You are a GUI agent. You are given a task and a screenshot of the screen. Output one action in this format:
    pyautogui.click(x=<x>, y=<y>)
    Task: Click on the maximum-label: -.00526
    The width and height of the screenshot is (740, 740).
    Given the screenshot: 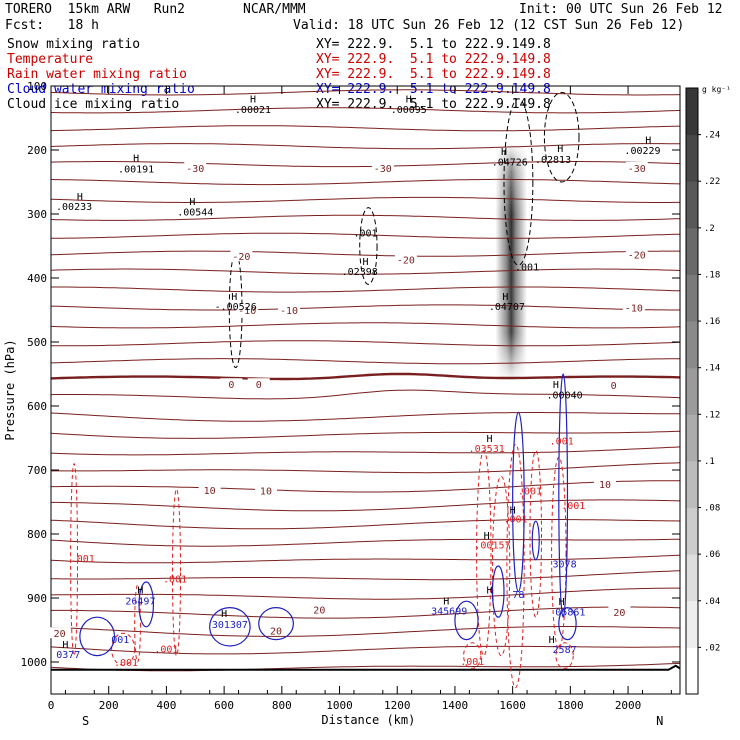 What is the action you would take?
    pyautogui.click(x=236, y=307)
    